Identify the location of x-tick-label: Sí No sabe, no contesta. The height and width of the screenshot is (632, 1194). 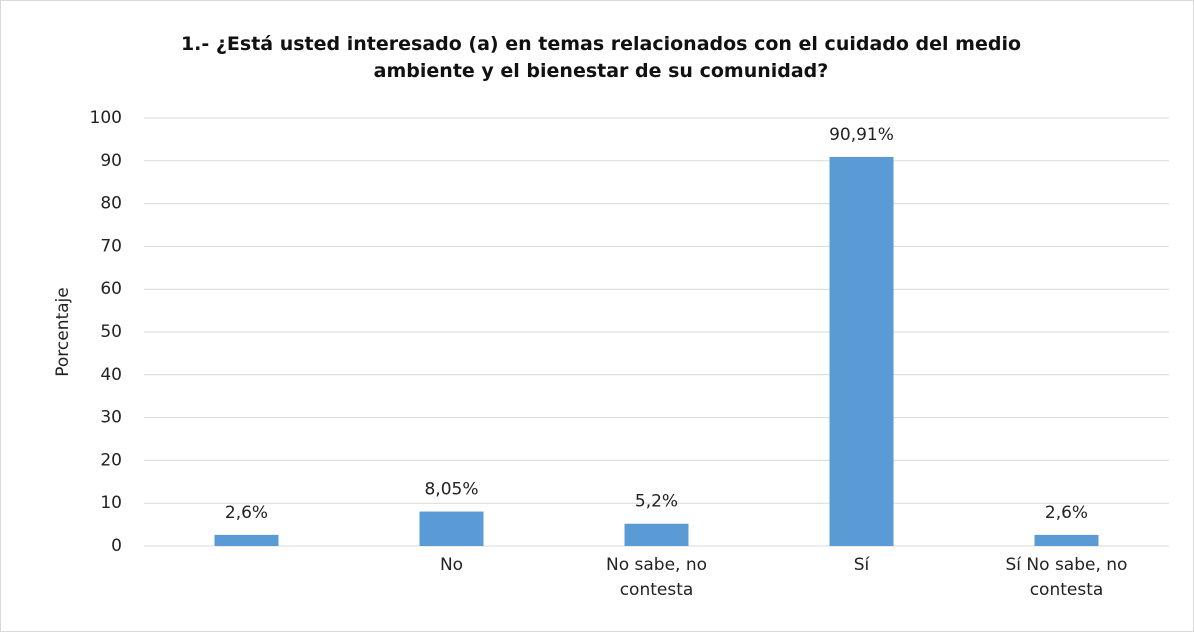
(1066, 577).